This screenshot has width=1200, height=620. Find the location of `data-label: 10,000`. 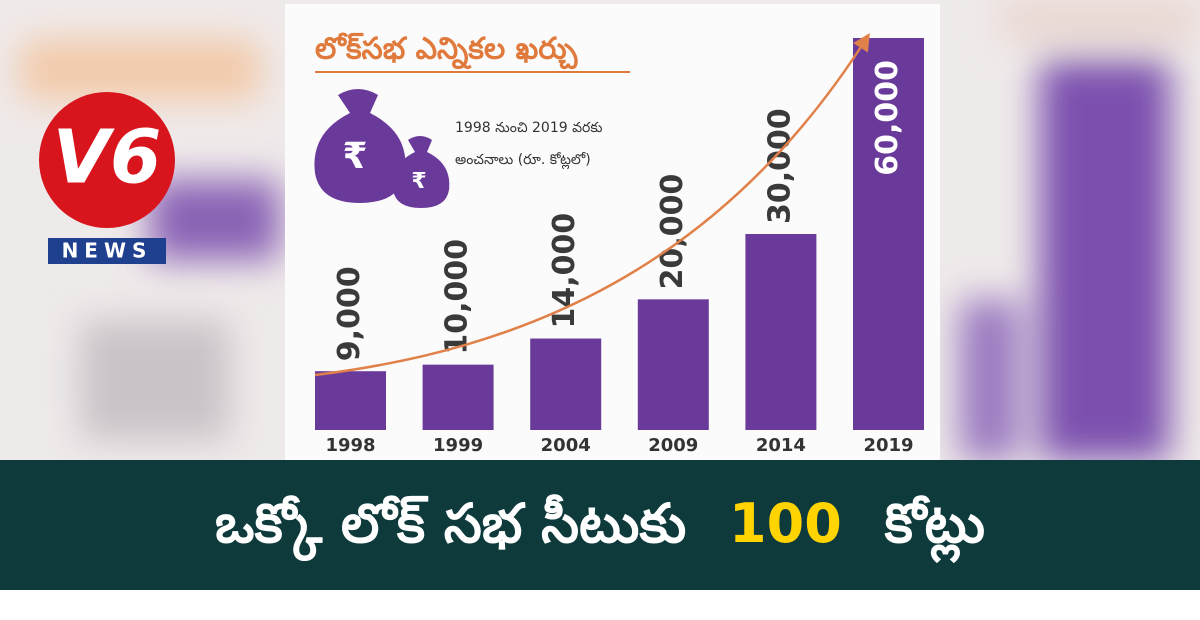

data-label: 10,000 is located at coordinates (457, 297).